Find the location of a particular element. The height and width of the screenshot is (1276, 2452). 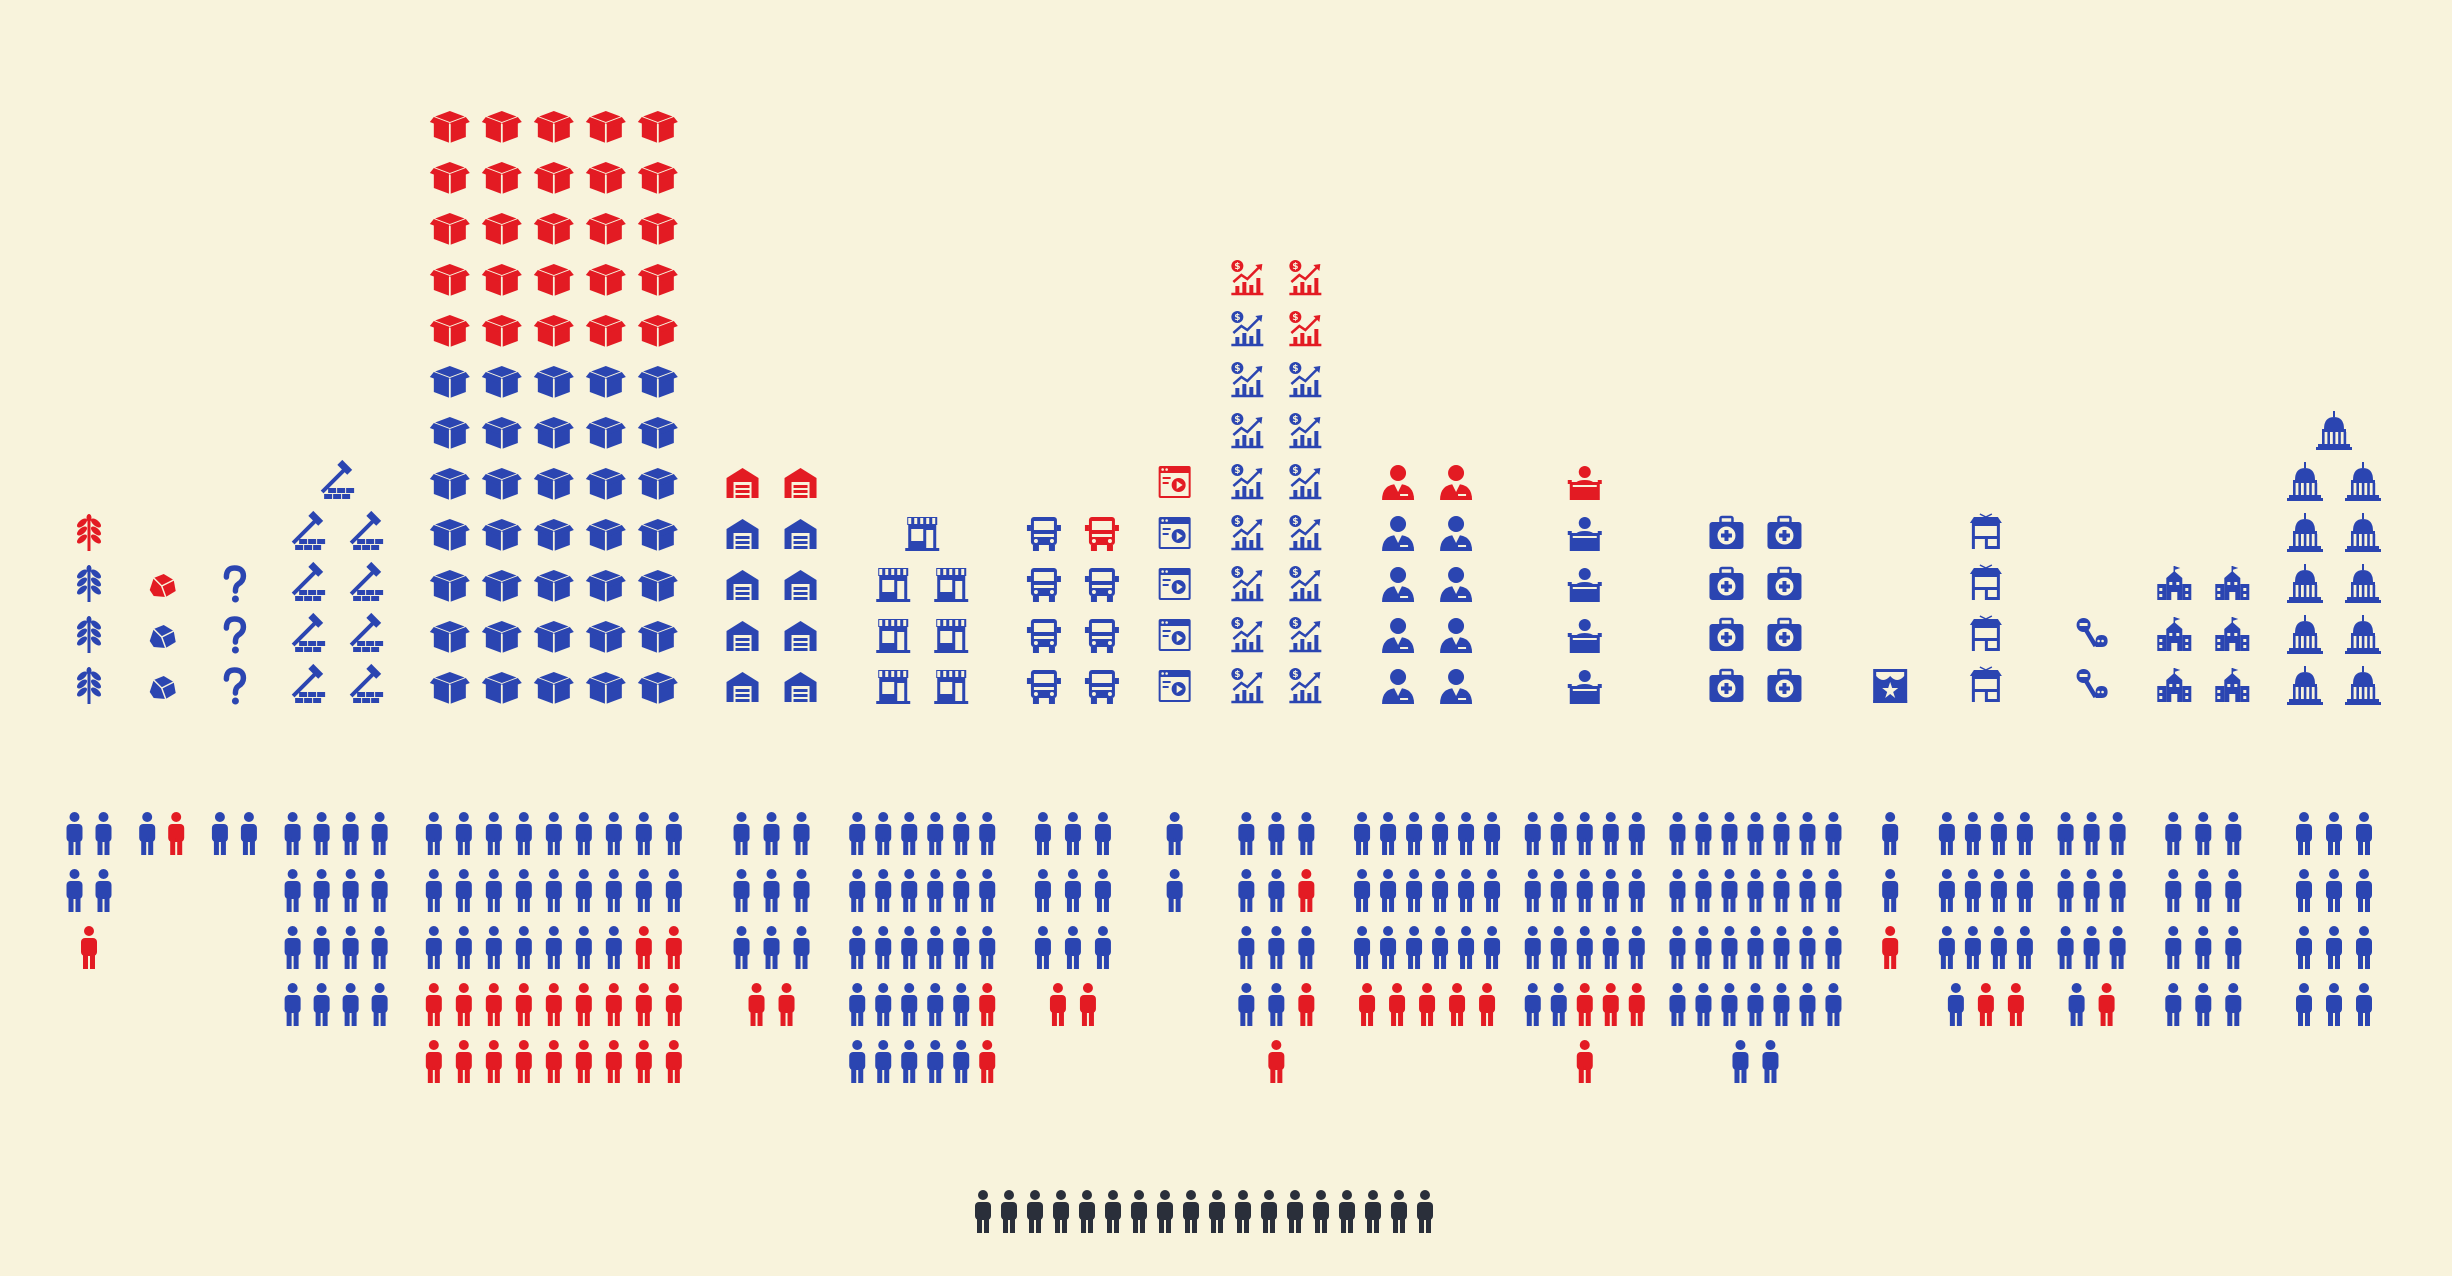

restaurant-icon is located at coordinates (1985, 684).